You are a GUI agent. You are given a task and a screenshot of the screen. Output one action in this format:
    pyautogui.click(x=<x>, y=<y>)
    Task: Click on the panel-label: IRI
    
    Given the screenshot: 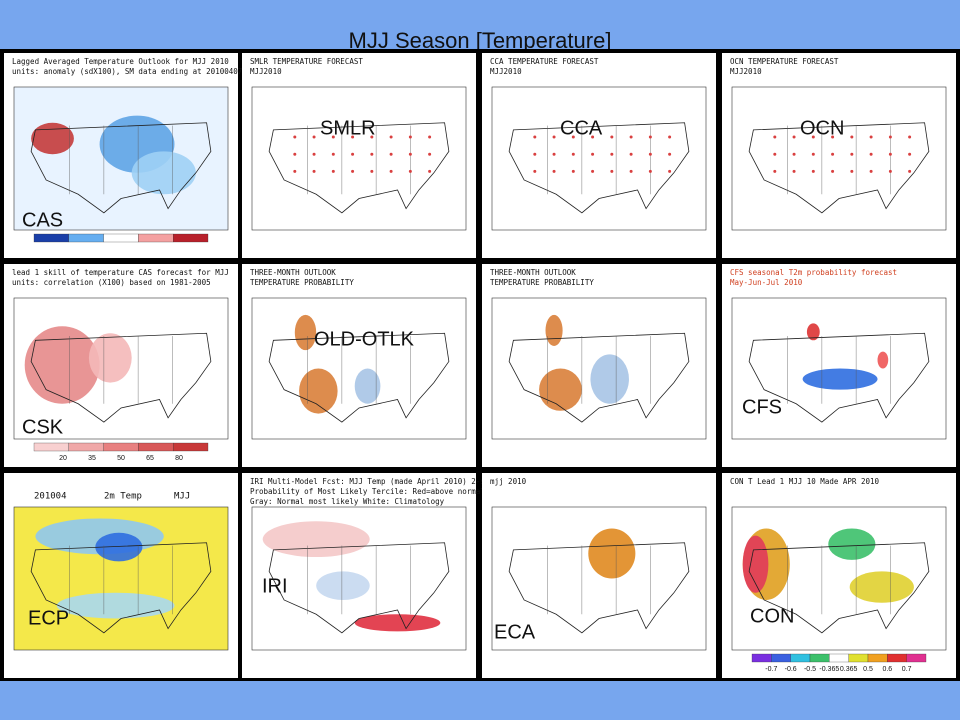 What is the action you would take?
    pyautogui.click(x=275, y=586)
    